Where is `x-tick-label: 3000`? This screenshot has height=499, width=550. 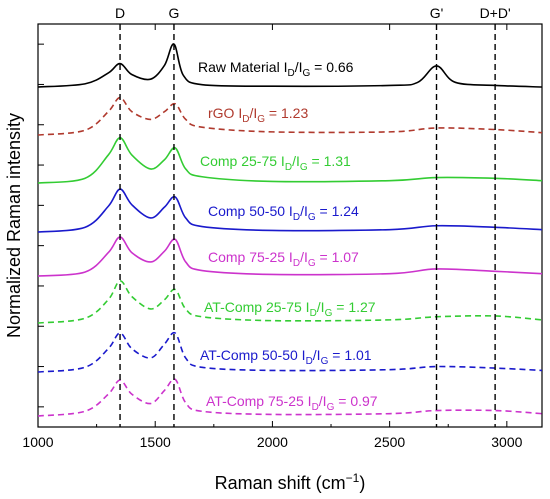
x-tick-label: 3000 is located at coordinates (506, 442).